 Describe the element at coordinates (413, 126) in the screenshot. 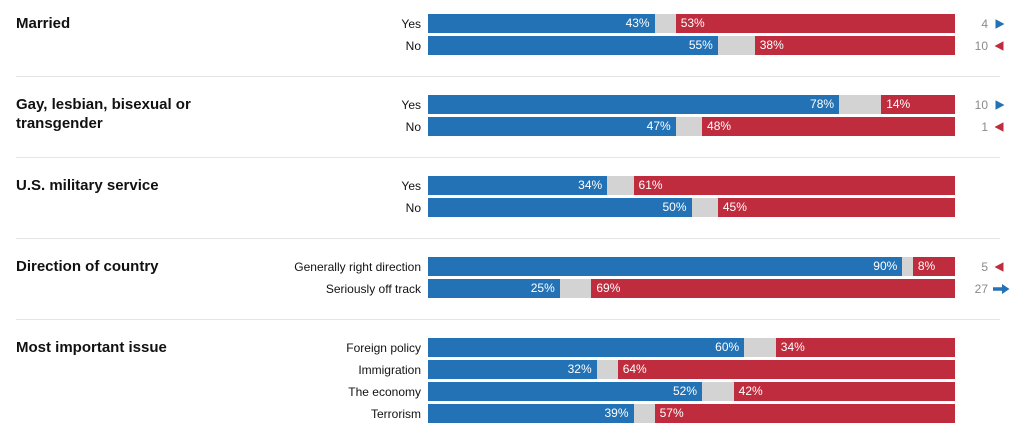

I see `row-label: No` at that location.